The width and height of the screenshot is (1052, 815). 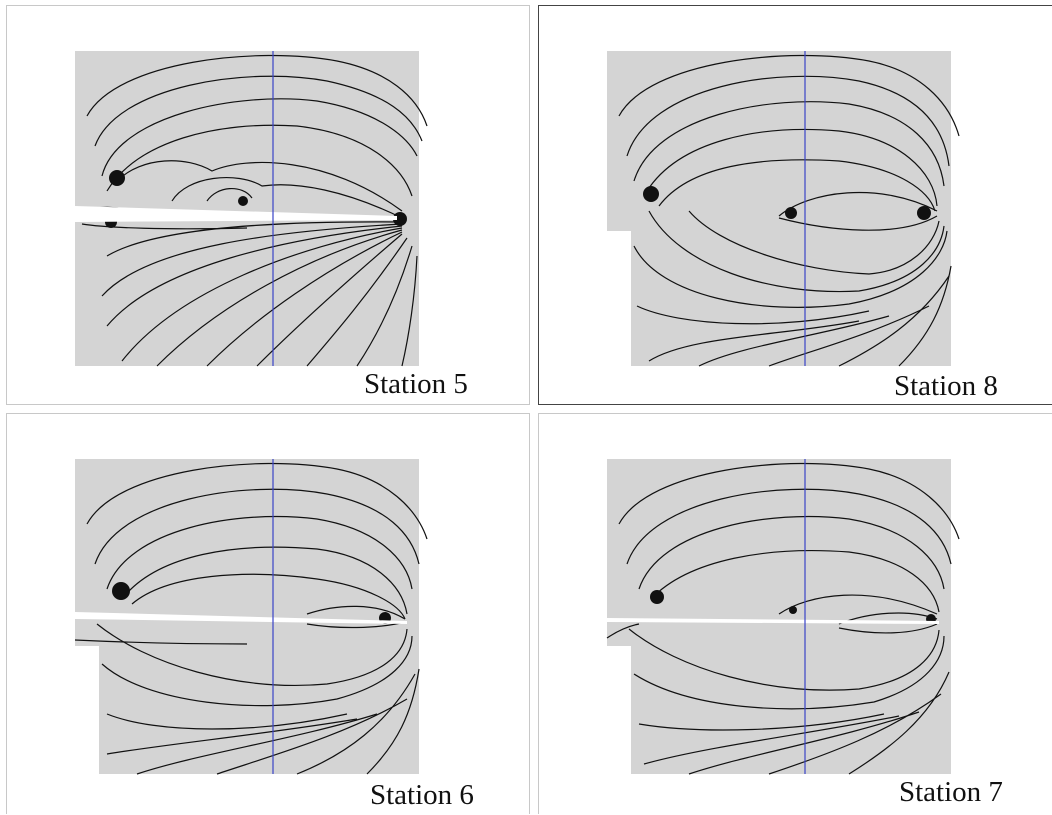 What do you see at coordinates (422, 795) in the screenshot?
I see `panel-label: Station 6` at bounding box center [422, 795].